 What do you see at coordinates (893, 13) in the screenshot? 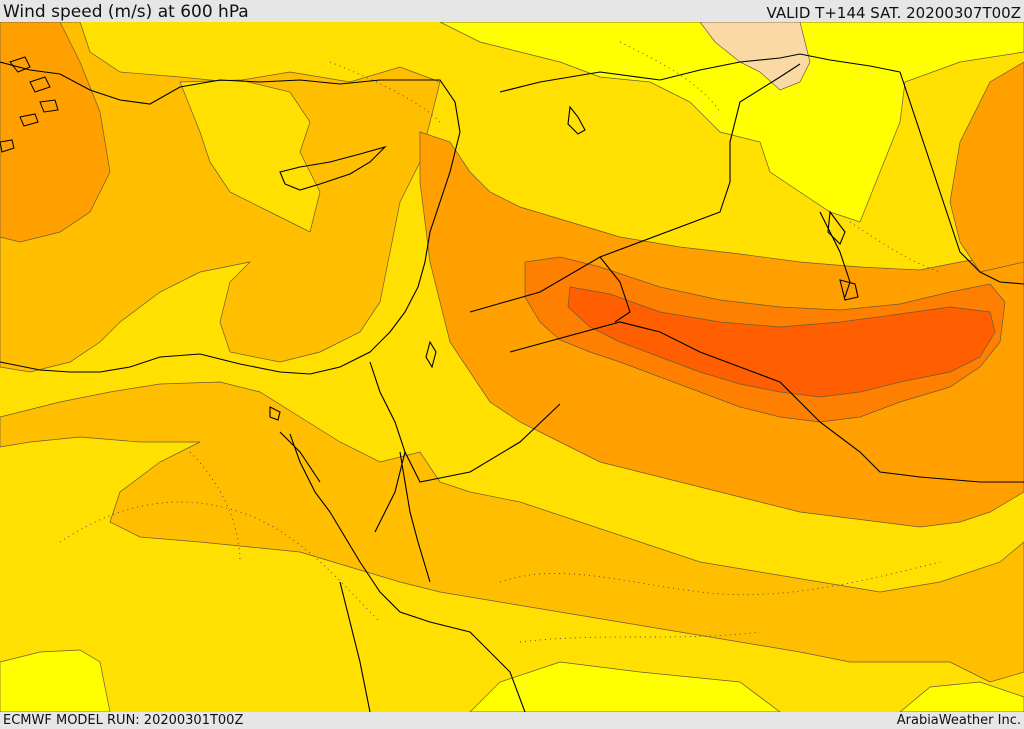
I see `valid-time: VALID T+144 SAT. 20200307T00Z` at bounding box center [893, 13].